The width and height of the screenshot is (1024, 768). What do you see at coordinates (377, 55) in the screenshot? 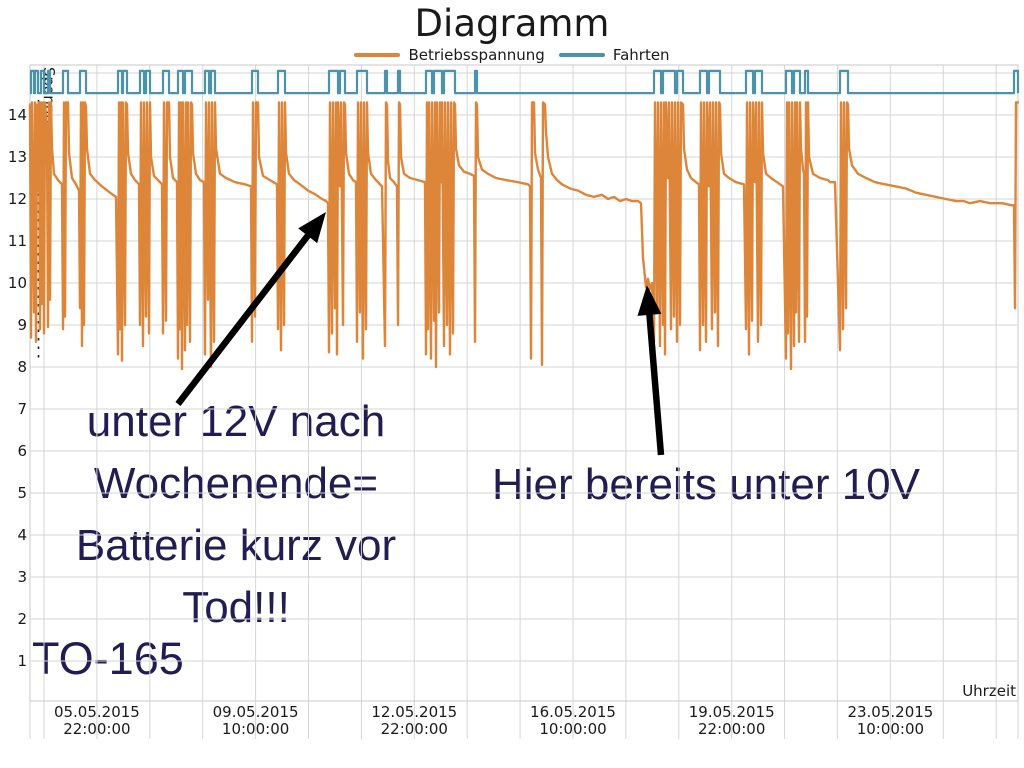
I see `betriebsspannung-swatch-icon` at bounding box center [377, 55].